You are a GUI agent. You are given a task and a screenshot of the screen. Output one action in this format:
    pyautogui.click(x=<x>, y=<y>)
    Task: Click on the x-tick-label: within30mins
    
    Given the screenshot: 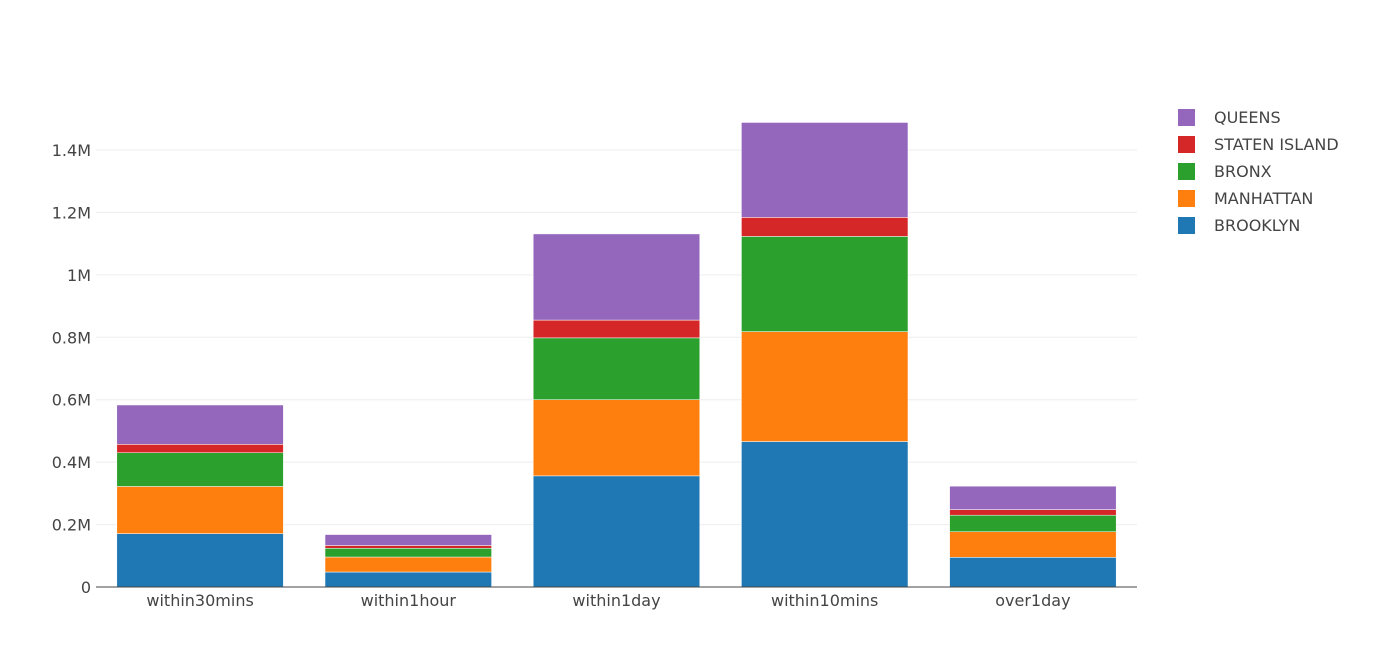 What is the action you would take?
    pyautogui.click(x=199, y=600)
    